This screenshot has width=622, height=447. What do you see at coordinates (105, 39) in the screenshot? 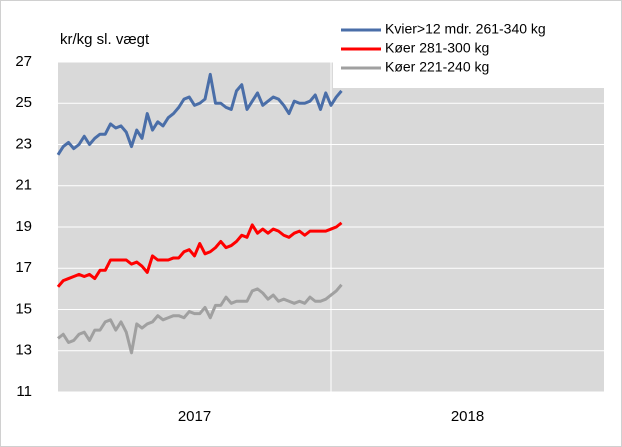
I see `y-axis-label: kr/kg sl. vægt` at bounding box center [105, 39].